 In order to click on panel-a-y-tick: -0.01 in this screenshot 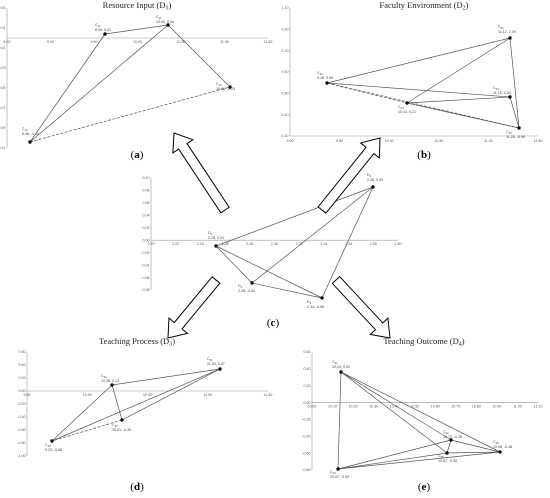, I will do `click(3, 48)`.